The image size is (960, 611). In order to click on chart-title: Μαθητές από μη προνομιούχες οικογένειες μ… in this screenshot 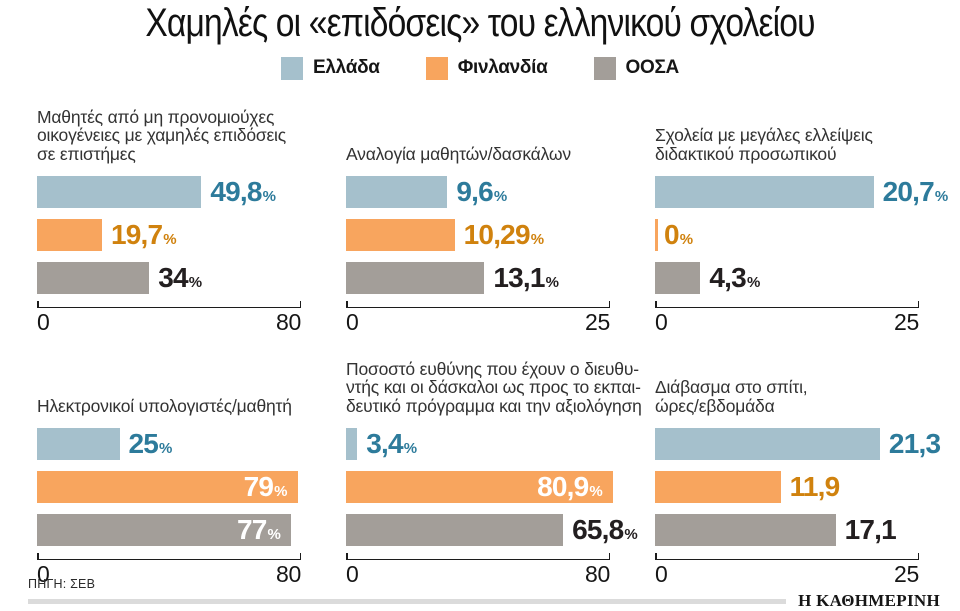, I will do `click(169, 132)`.